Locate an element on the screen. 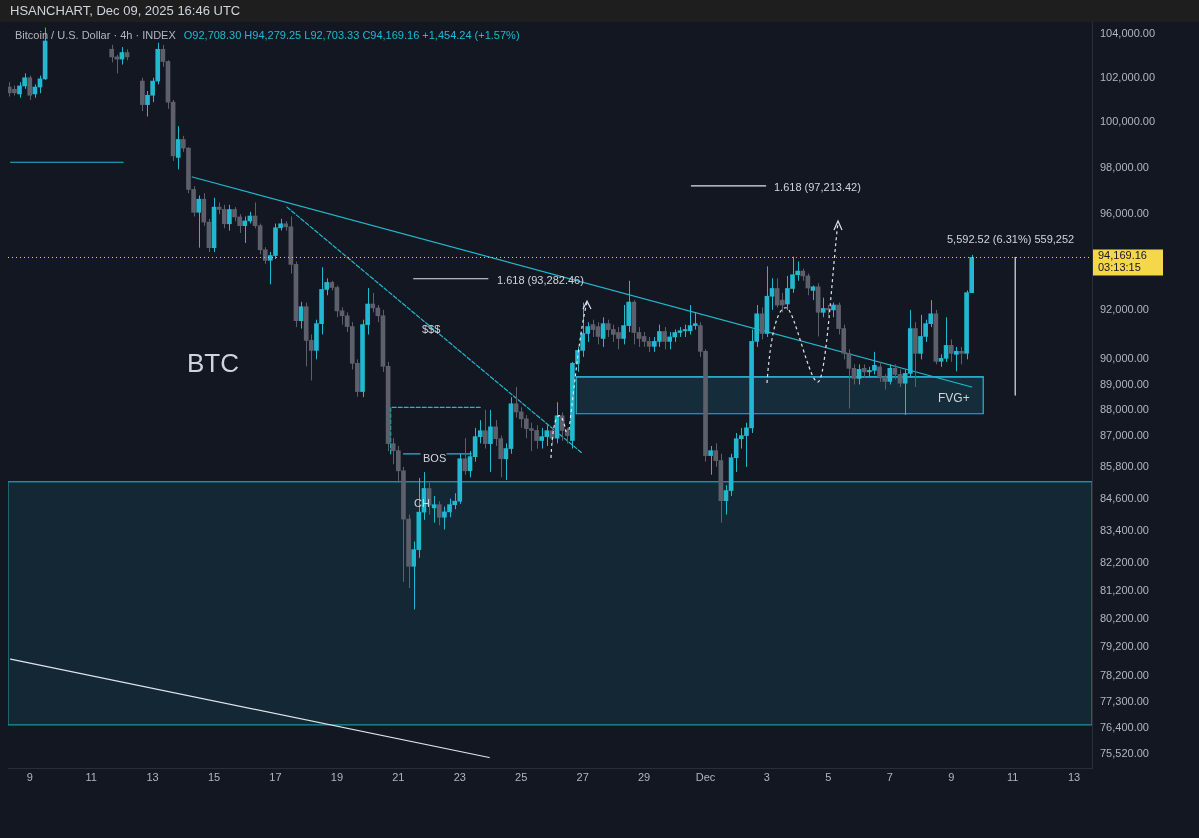 This screenshot has width=1199, height=838. annotation: BOS is located at coordinates (435, 458).